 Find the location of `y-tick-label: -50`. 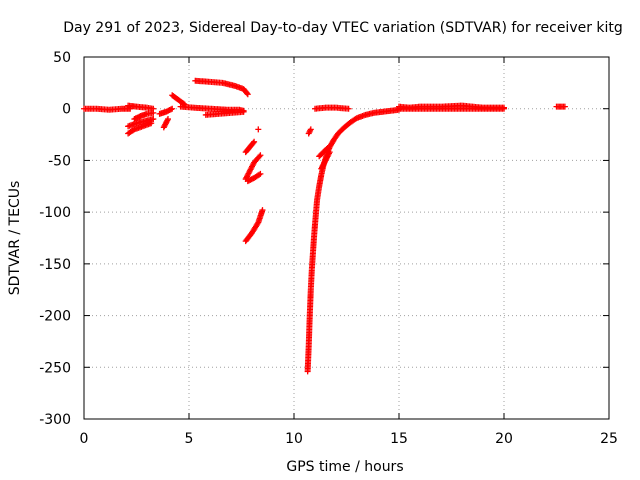

y-tick-label: -50 is located at coordinates (59, 161).